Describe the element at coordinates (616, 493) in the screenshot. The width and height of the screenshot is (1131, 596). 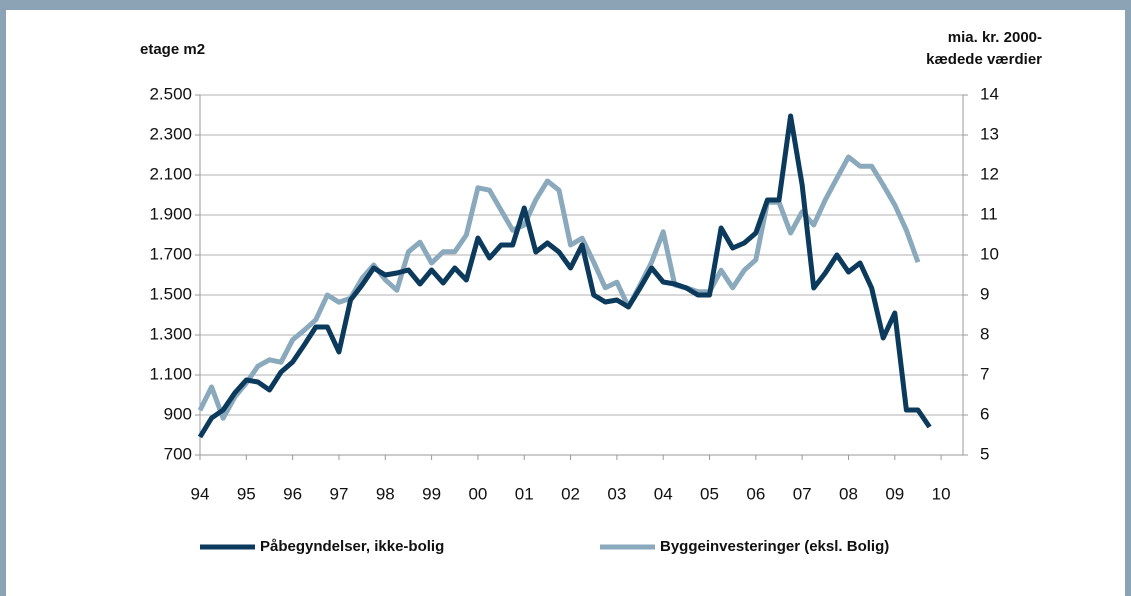
I see `x-tick-label: 03` at that location.